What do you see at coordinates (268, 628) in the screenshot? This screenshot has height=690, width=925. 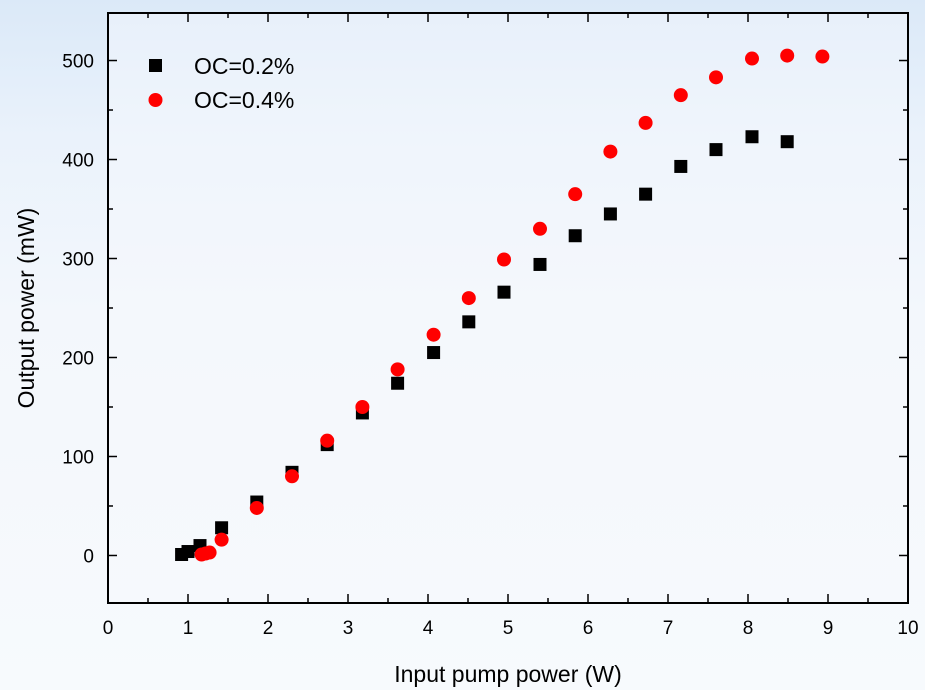 I see `x-tick-label: 2` at bounding box center [268, 628].